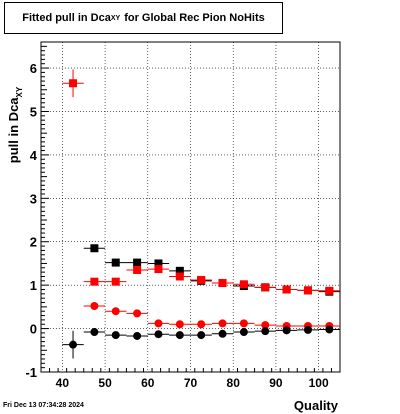  I want to click on title-suffix: for Global Rec Pion NoHits, so click(194, 18).